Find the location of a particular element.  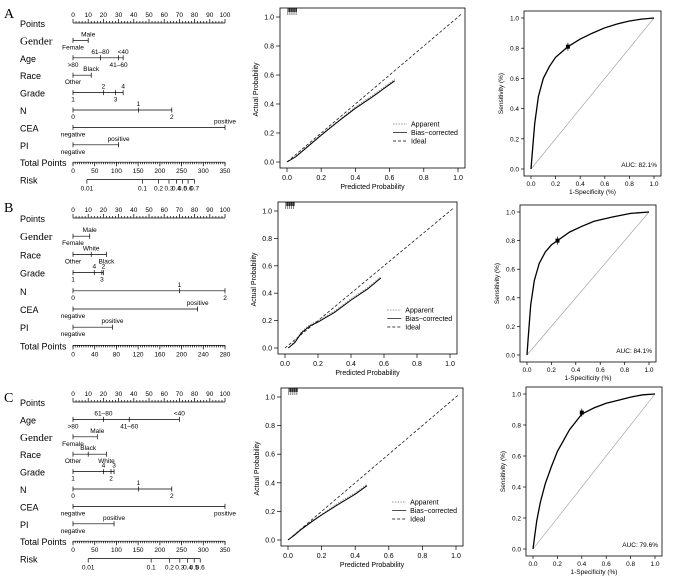

row-label: Age is located at coordinates (28, 59).